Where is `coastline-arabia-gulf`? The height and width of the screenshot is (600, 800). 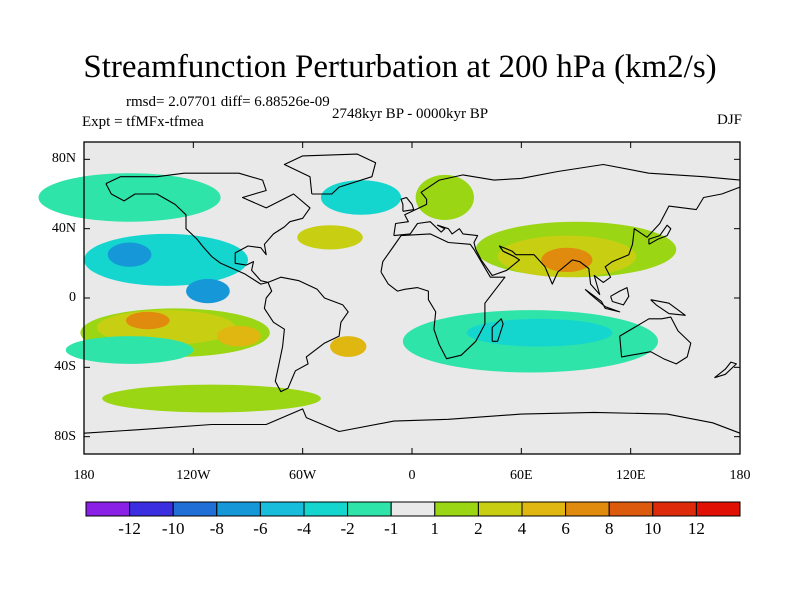 coastline-arabia-gulf is located at coordinates (507, 251).